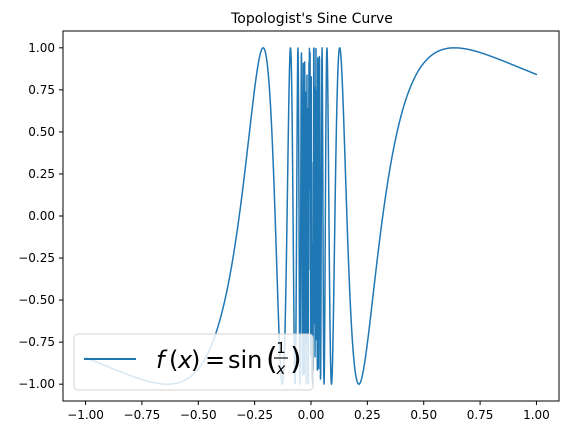 The height and width of the screenshot is (435, 568). I want to click on chart-title: Topologist's Sine Curve, so click(311, 19).